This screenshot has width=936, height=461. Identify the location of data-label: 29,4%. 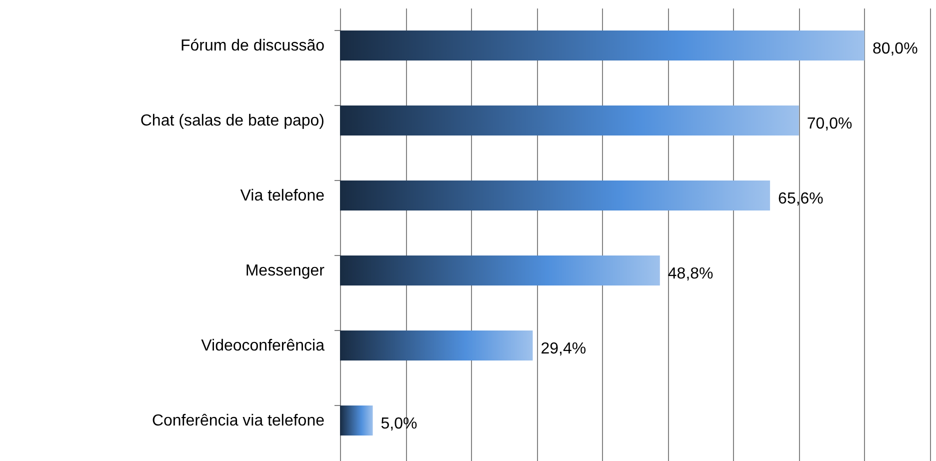
(563, 349).